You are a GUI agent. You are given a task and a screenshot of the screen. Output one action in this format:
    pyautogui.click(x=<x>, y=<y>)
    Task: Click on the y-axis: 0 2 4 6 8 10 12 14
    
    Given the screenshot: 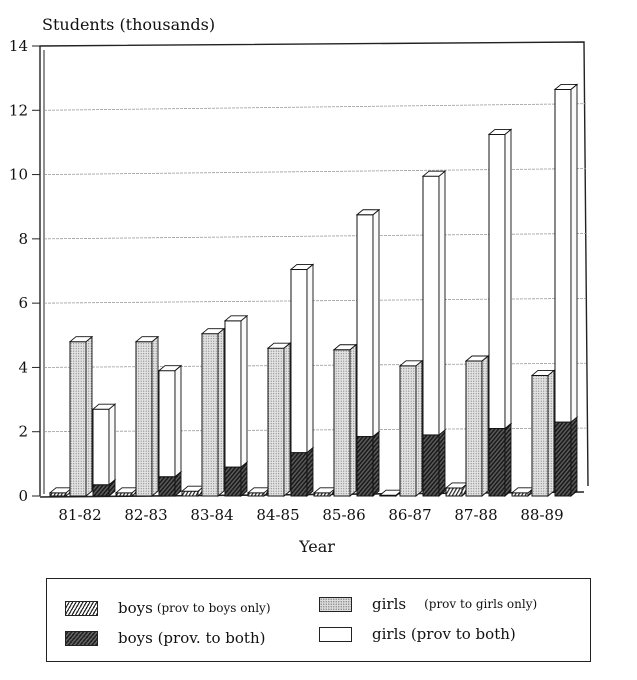 What is the action you would take?
    pyautogui.click(x=24, y=271)
    